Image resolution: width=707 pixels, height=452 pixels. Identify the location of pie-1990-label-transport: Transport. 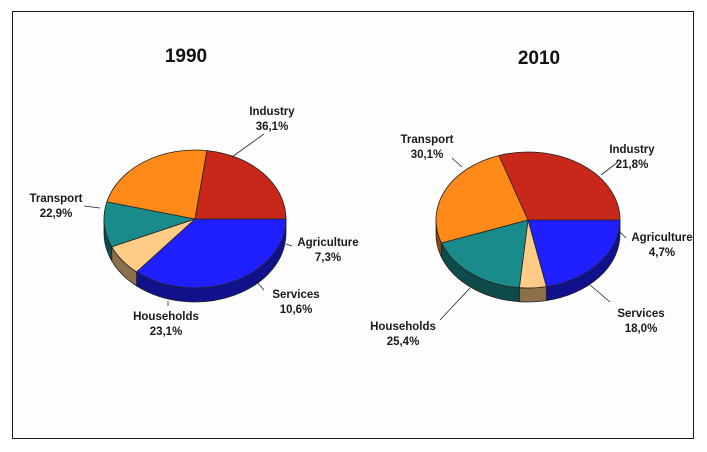
(55, 199).